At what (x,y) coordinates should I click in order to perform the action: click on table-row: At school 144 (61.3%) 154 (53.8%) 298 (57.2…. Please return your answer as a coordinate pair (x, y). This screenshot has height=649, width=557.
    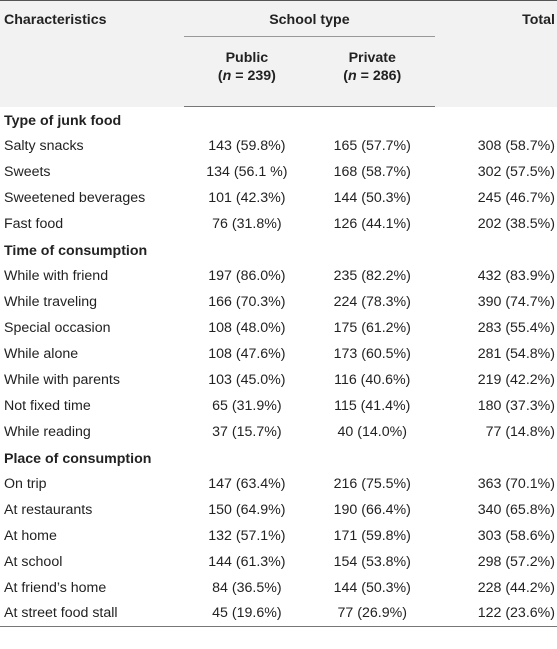
    Looking at the image, I should click on (278, 562).